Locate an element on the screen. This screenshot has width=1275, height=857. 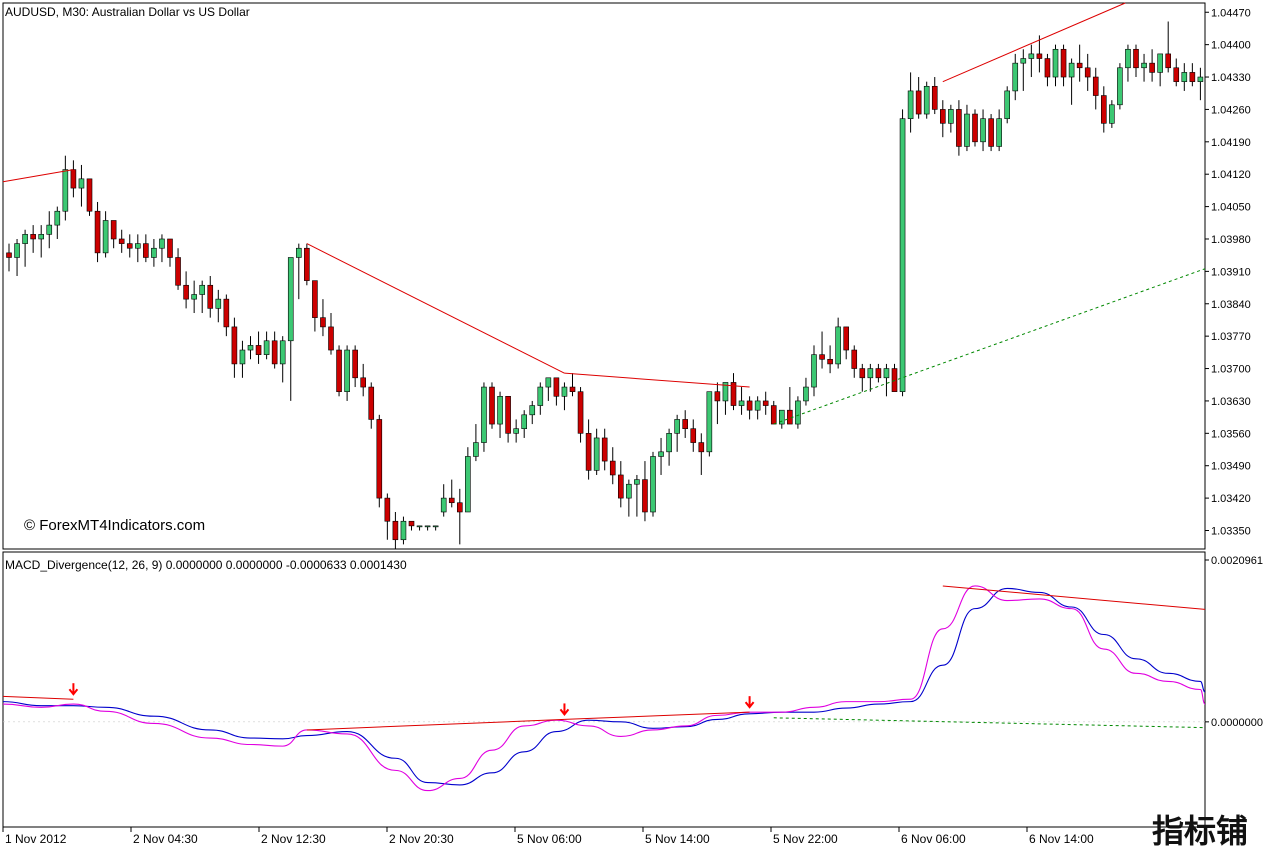
price-y-tick-label: 1.03420 is located at coordinates (1231, 499).